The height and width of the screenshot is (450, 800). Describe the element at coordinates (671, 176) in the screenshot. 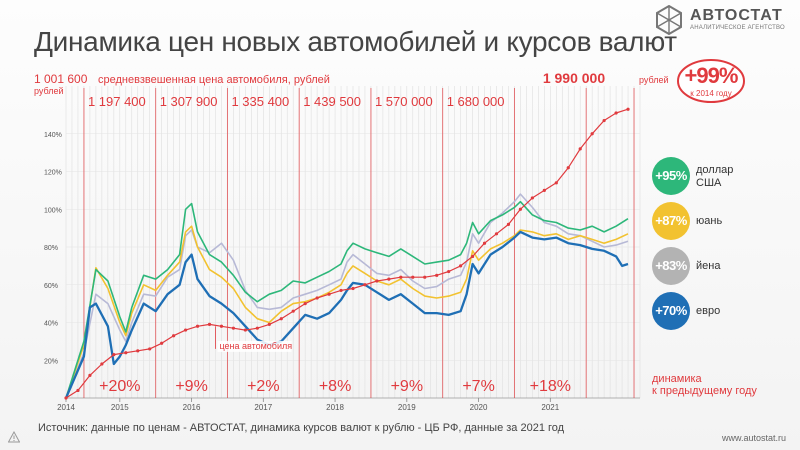

I see `usd-badge: +95%` at that location.